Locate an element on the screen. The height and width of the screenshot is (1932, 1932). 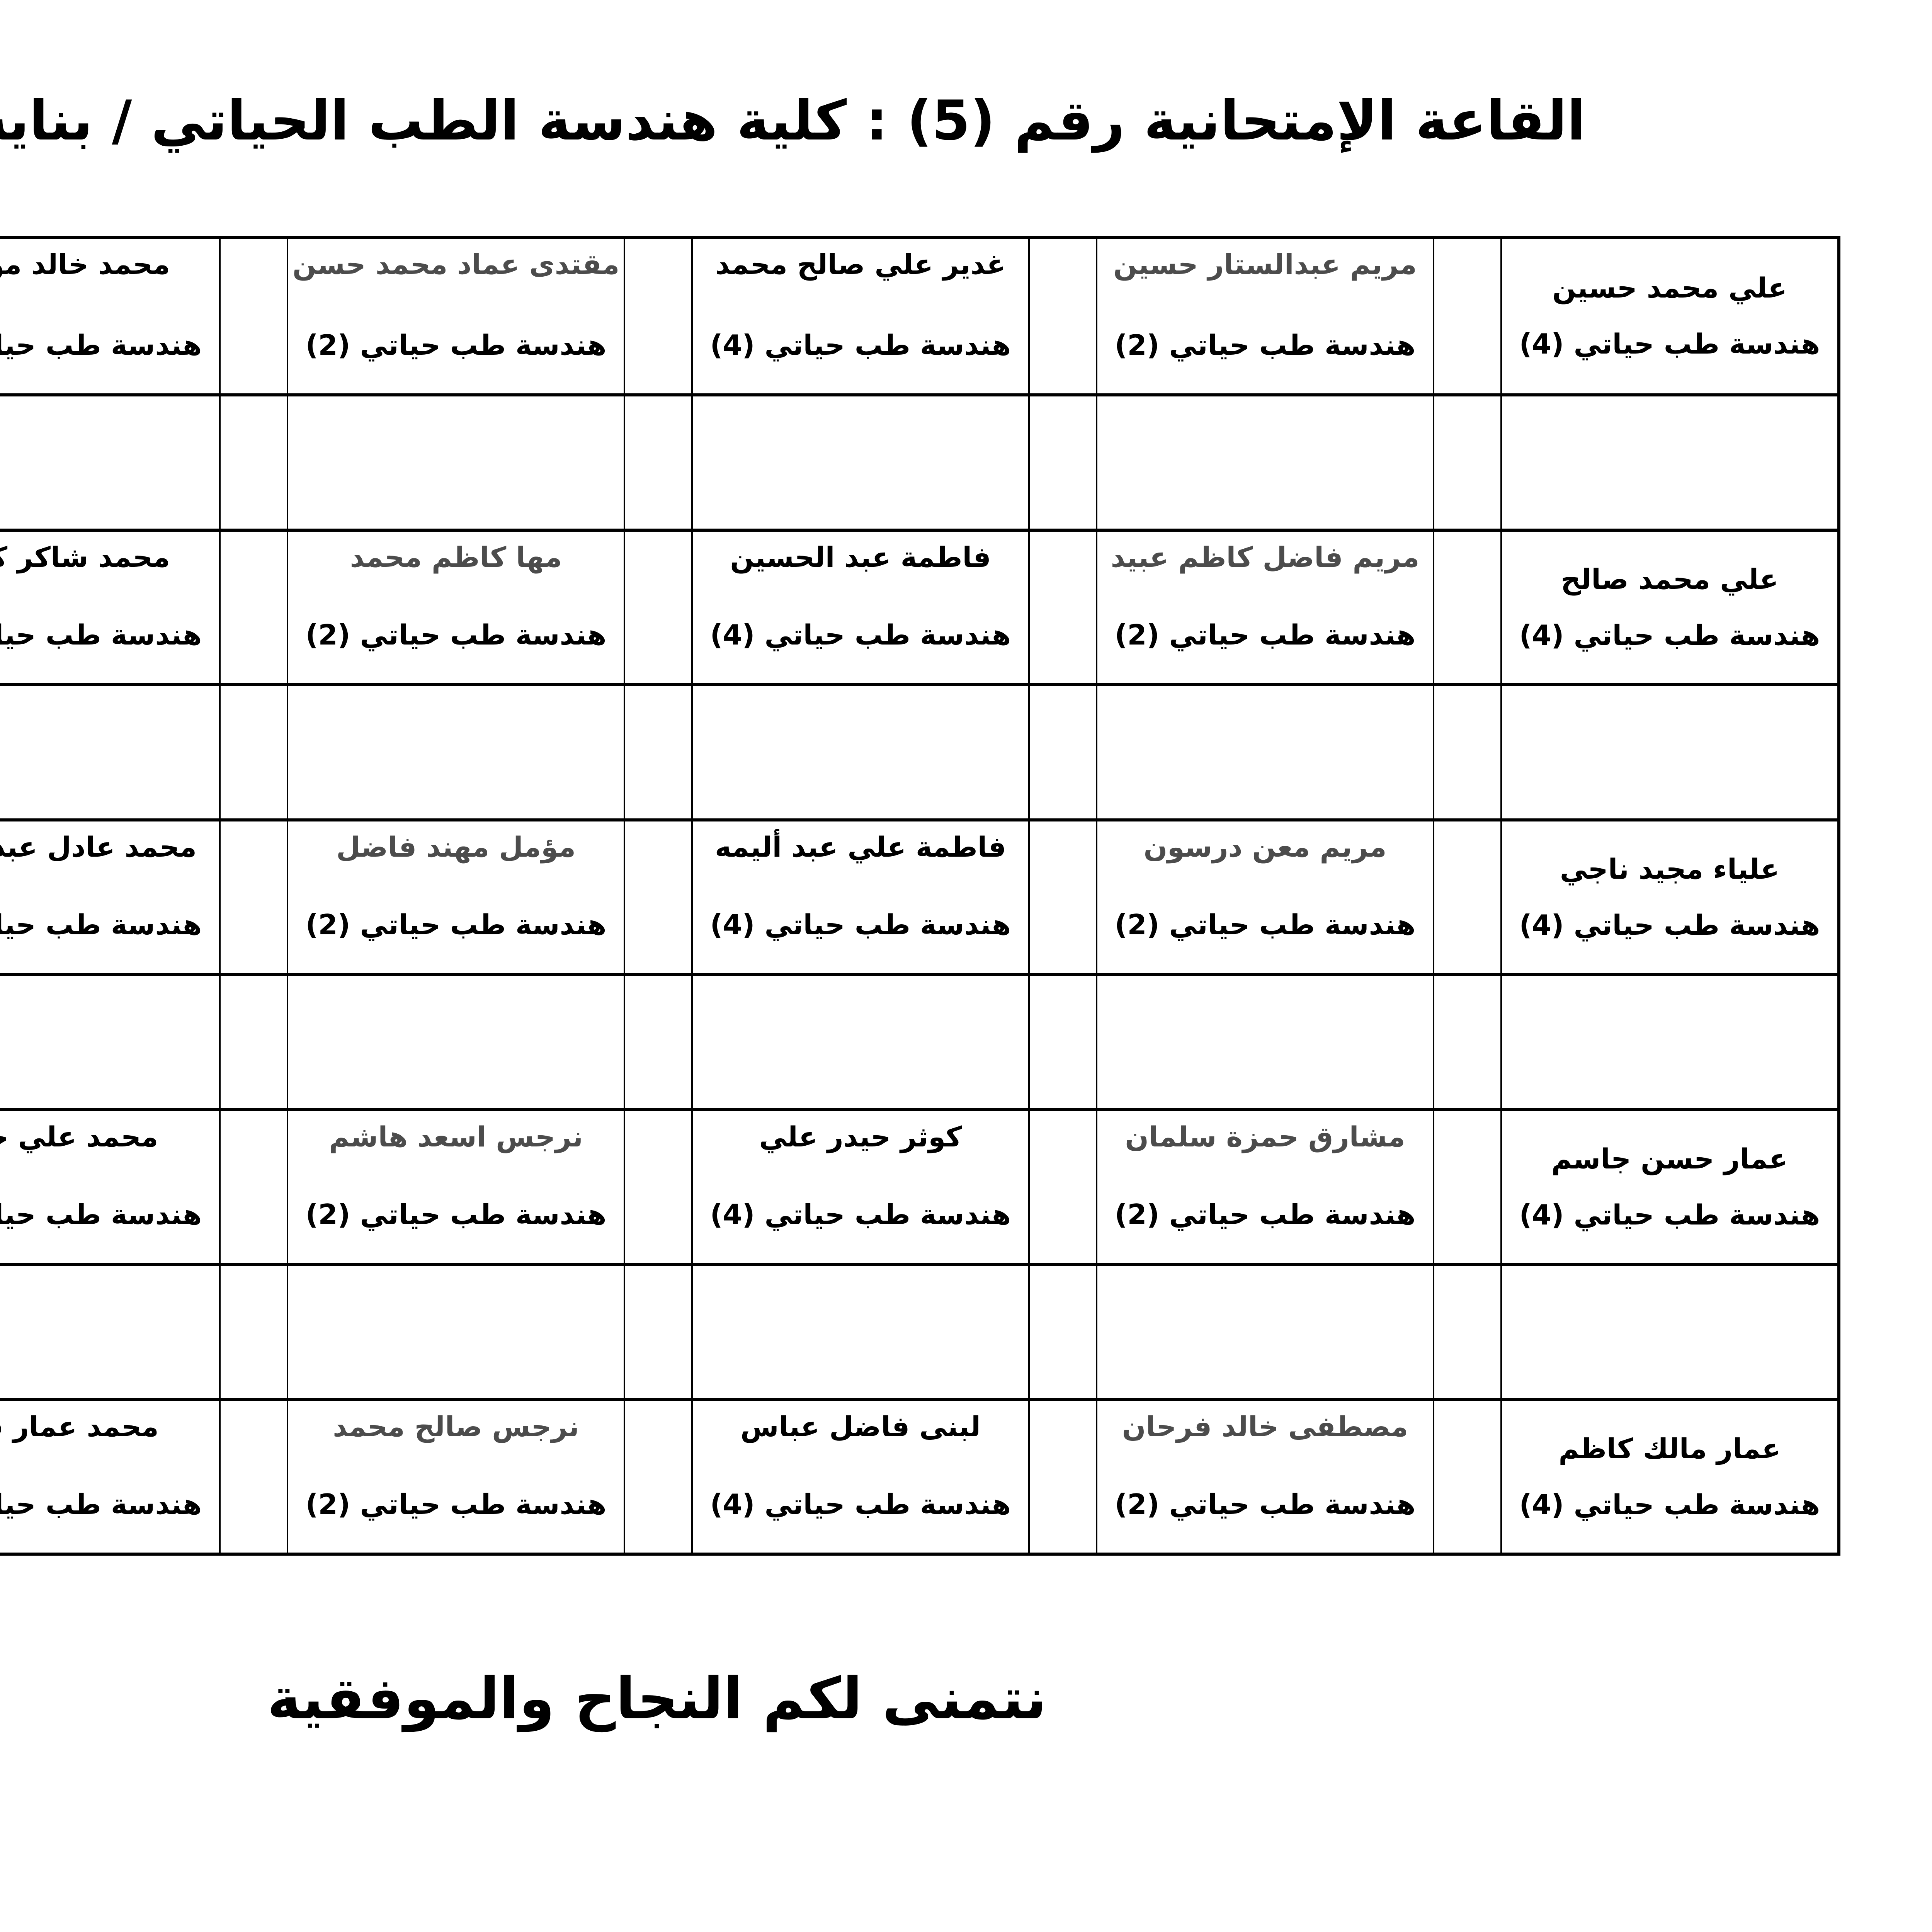
student-name: محمد خالد موحان is located at coordinates (85, 264).